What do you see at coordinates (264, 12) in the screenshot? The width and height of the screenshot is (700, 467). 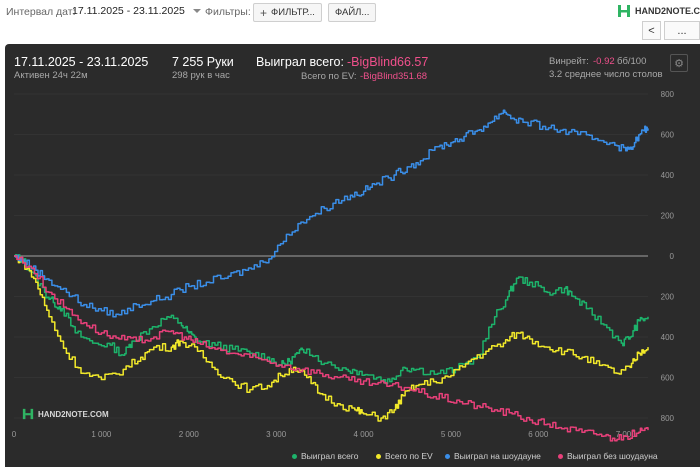 I see `plus-icon: +` at bounding box center [264, 12].